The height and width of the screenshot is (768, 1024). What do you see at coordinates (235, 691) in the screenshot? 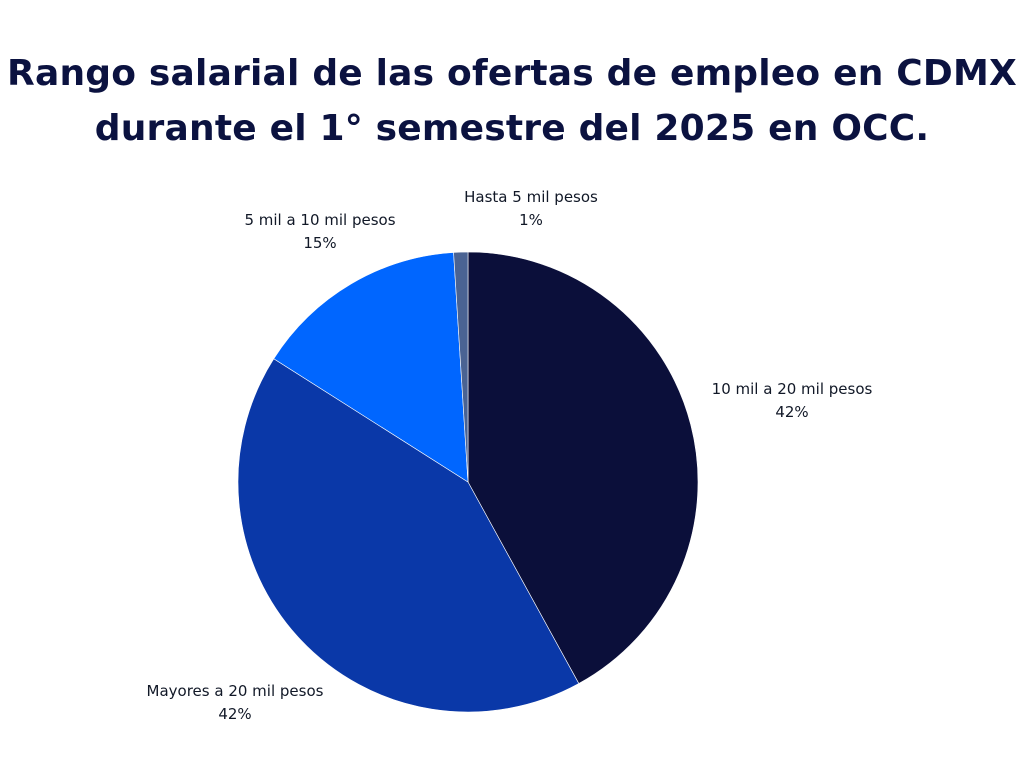
I see `slice-label-name: Mayores a 20 mil pesos` at bounding box center [235, 691].